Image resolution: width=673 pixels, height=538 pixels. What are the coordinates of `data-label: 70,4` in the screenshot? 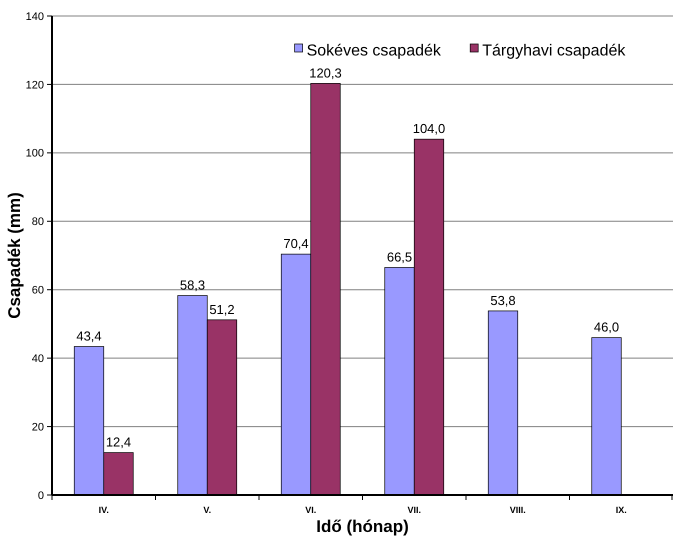 It's located at (296, 244).